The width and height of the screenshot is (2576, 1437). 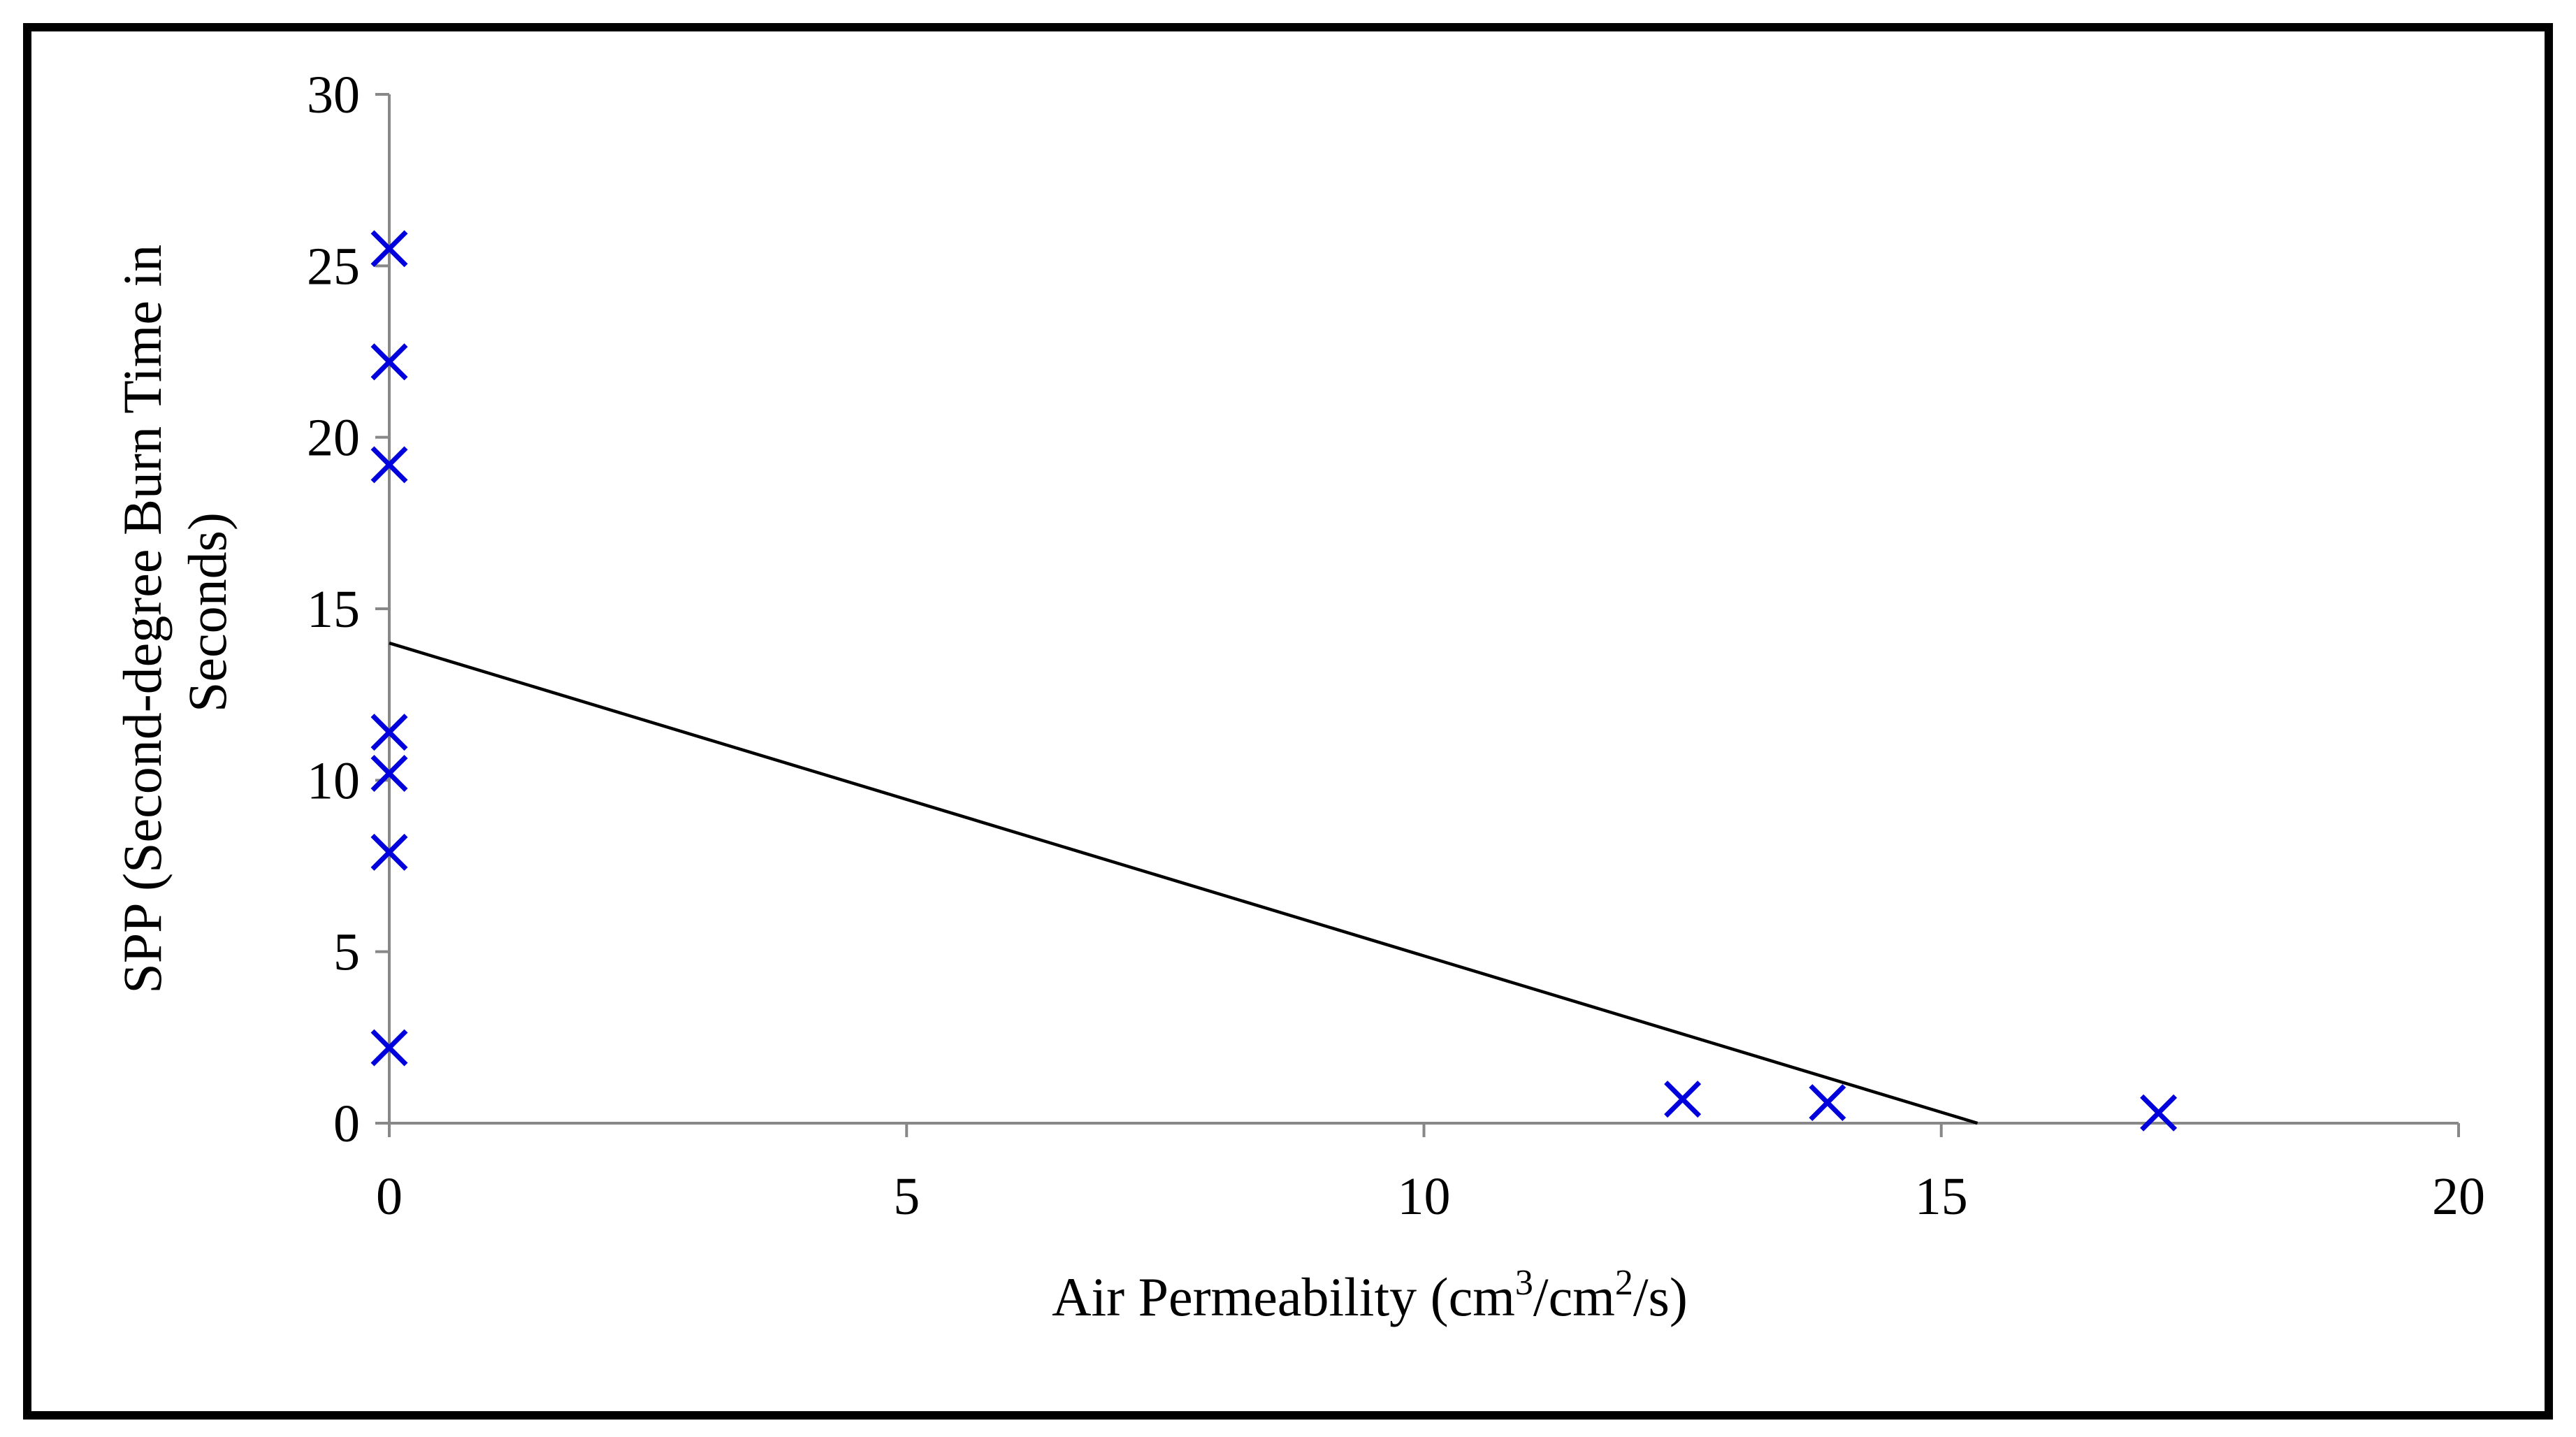 What do you see at coordinates (346, 952) in the screenshot?
I see `y-tick-label: 5` at bounding box center [346, 952].